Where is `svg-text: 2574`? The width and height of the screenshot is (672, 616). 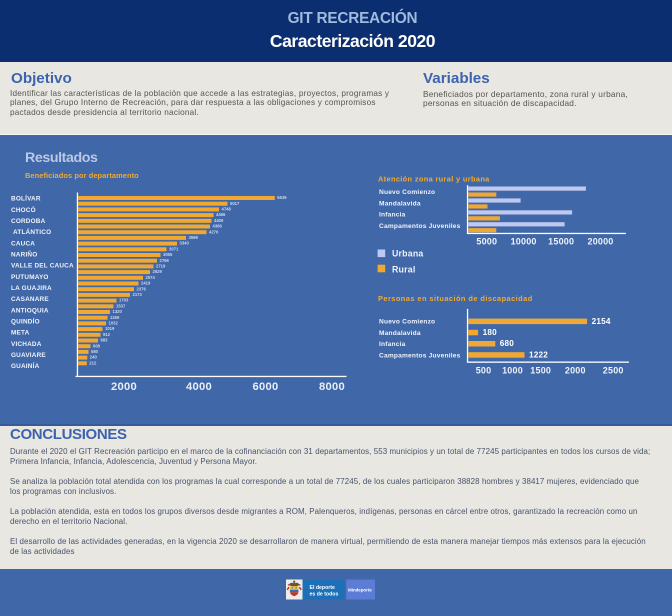 svg-text: 2574 is located at coordinates (151, 277).